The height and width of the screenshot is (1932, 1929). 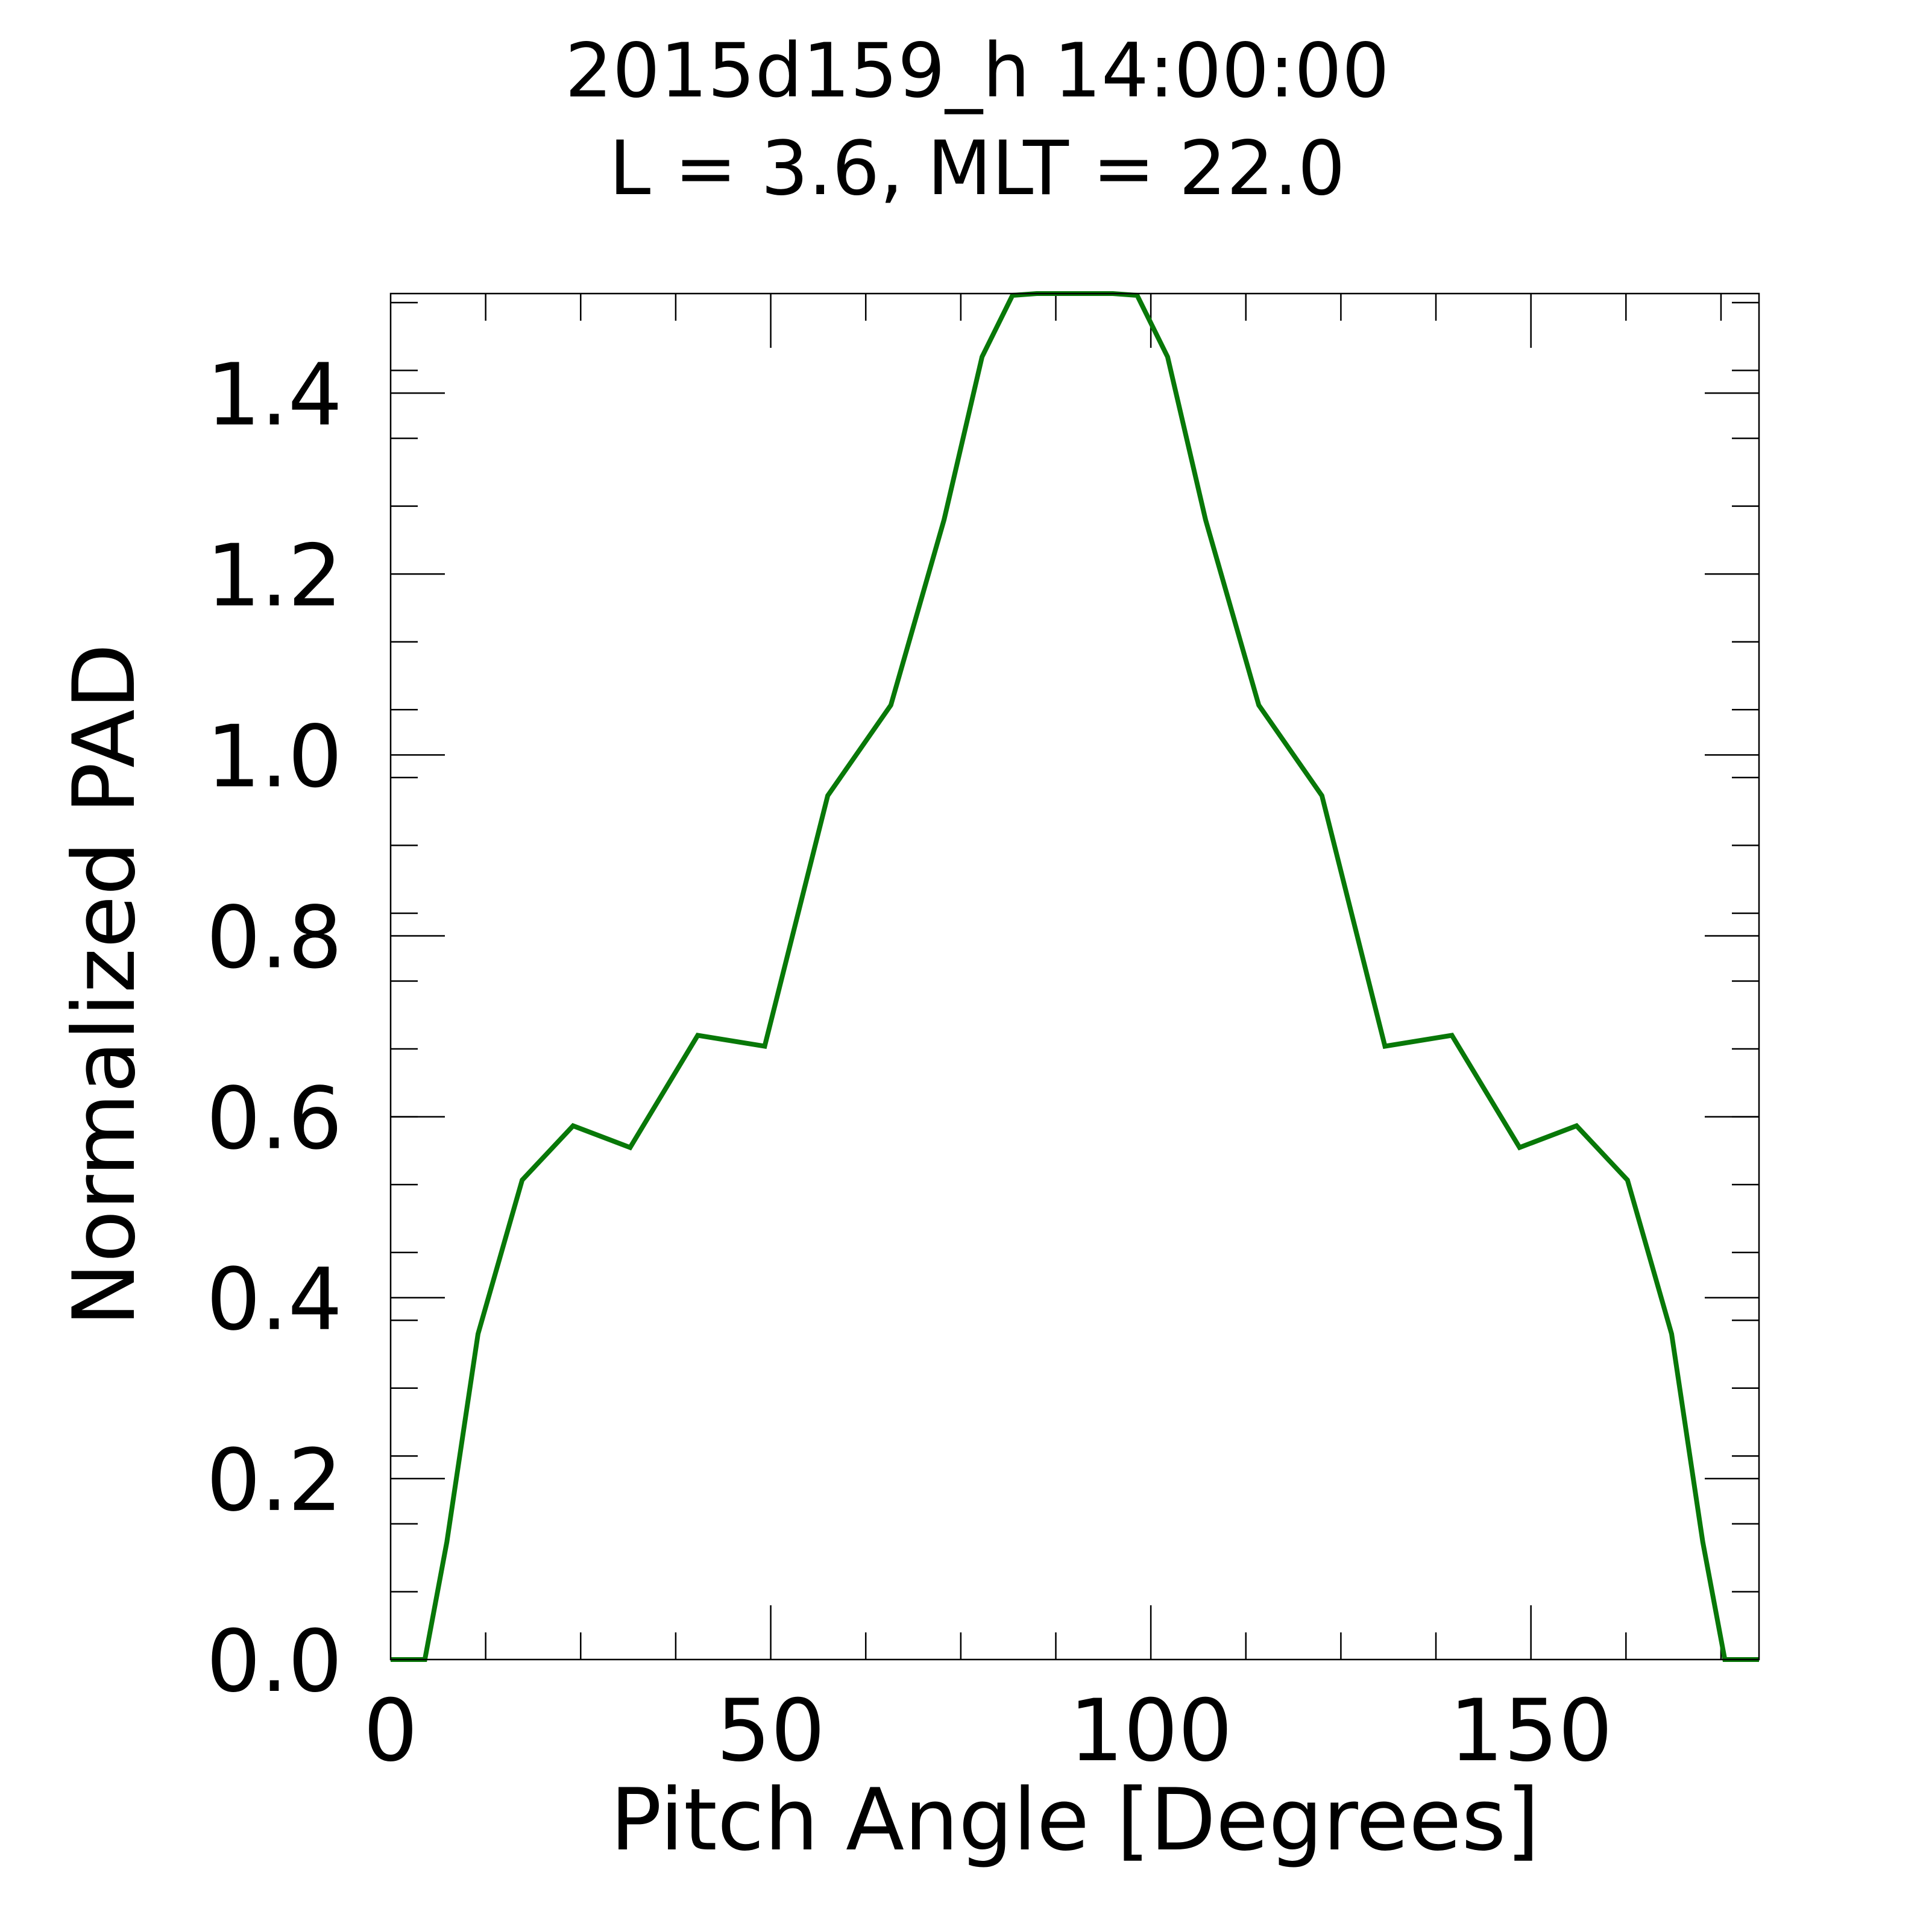 I want to click on y-tick-label: 0.0, so click(x=274, y=1661).